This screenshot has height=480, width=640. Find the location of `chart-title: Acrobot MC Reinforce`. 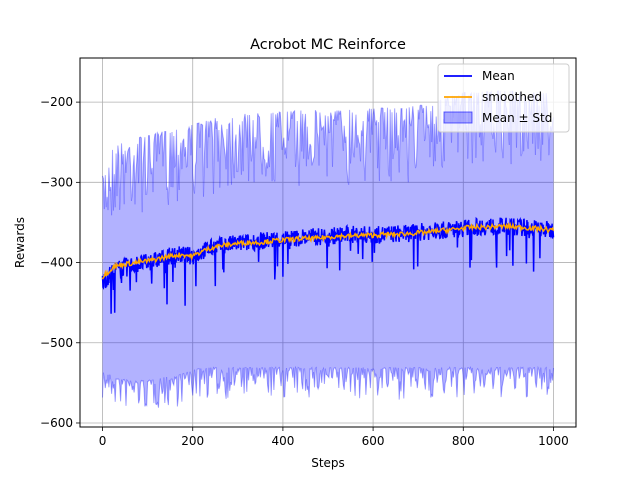

chart-title: Acrobot MC Reinforce is located at coordinates (328, 45).